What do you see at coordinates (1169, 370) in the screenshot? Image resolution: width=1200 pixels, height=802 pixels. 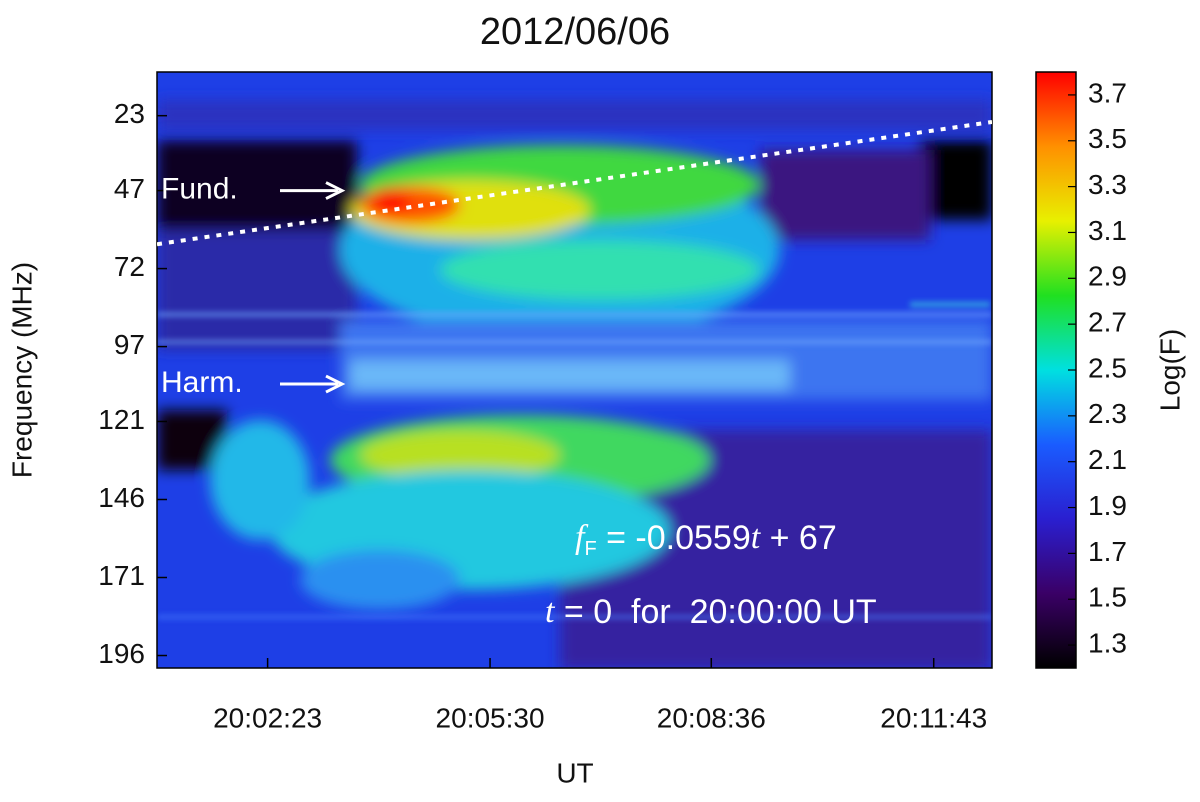 I see `colorbar-label: Log(F)` at bounding box center [1169, 370].